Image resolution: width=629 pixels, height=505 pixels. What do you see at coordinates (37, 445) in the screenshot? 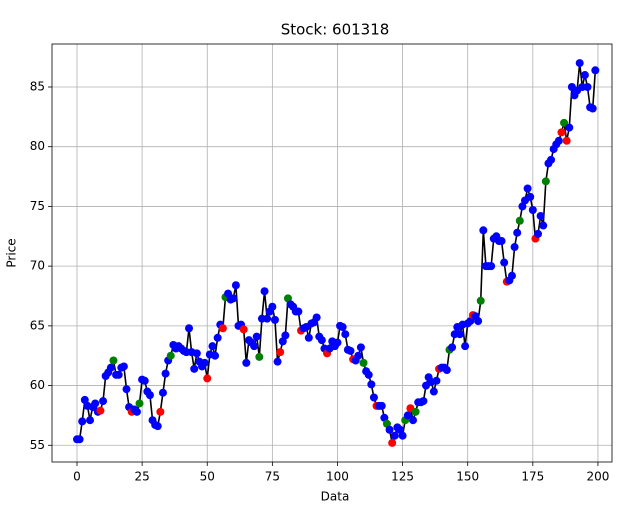
I see `y-tick-label: 55` at bounding box center [37, 445].